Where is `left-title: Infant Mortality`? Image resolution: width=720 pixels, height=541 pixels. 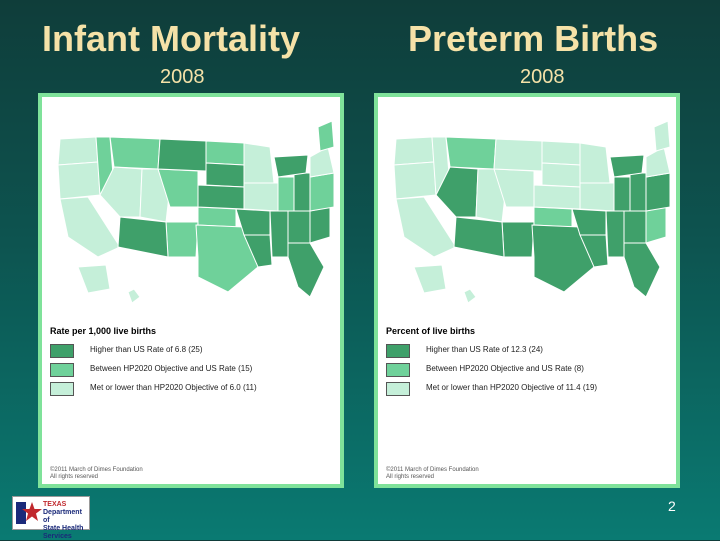 left-title: Infant Mortality is located at coordinates (171, 38).